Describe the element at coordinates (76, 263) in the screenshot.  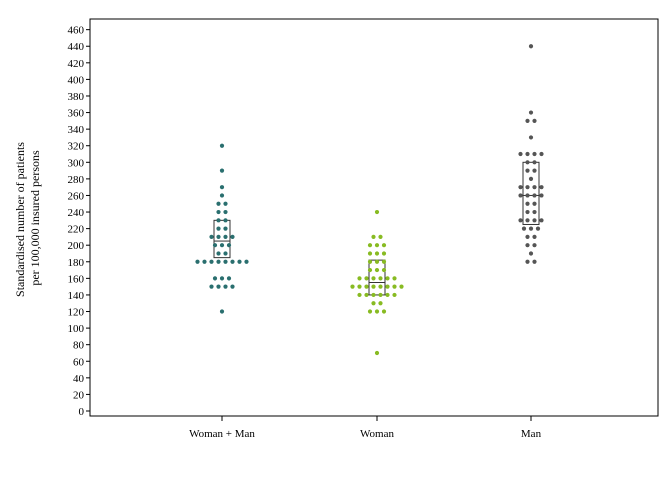
I see `y-tick-label: 180` at that location.